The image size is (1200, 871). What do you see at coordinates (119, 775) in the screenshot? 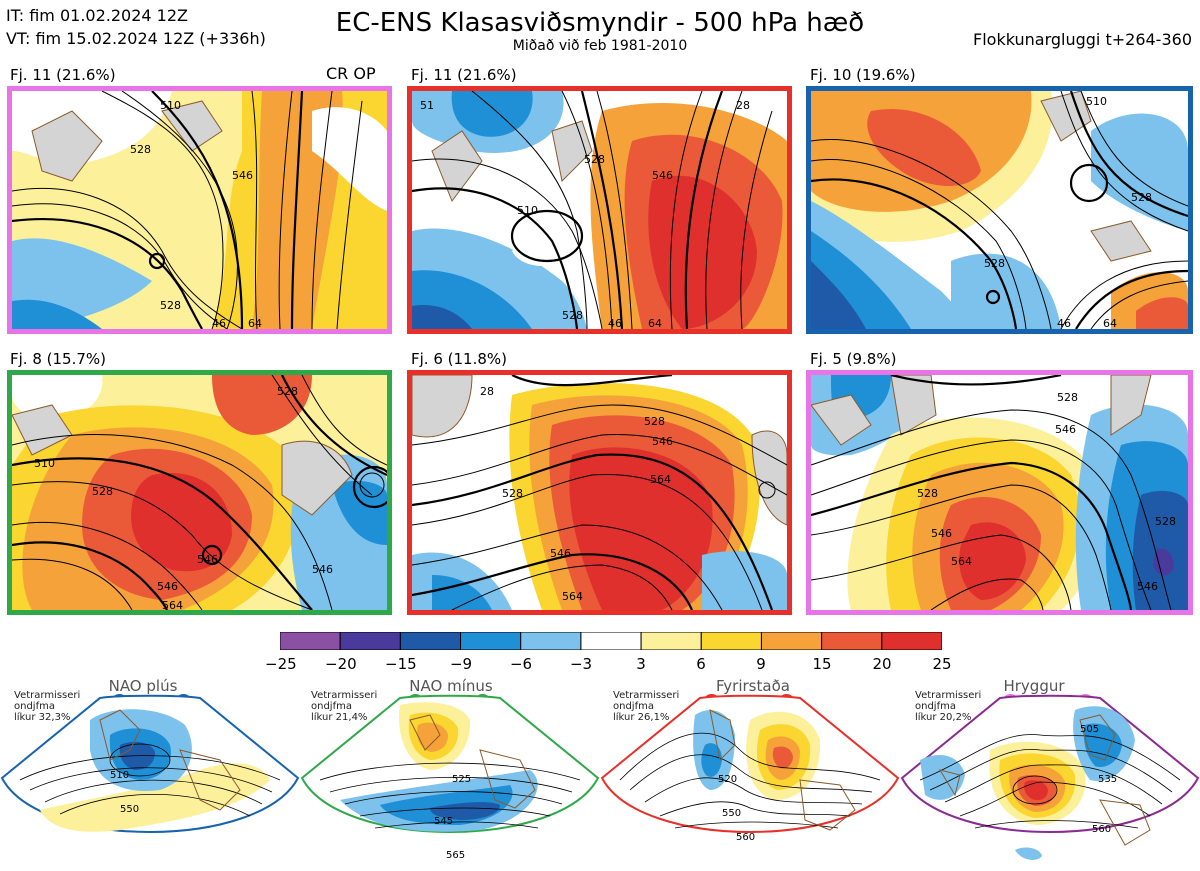
I see `regime-contour-label: 510` at bounding box center [119, 775].